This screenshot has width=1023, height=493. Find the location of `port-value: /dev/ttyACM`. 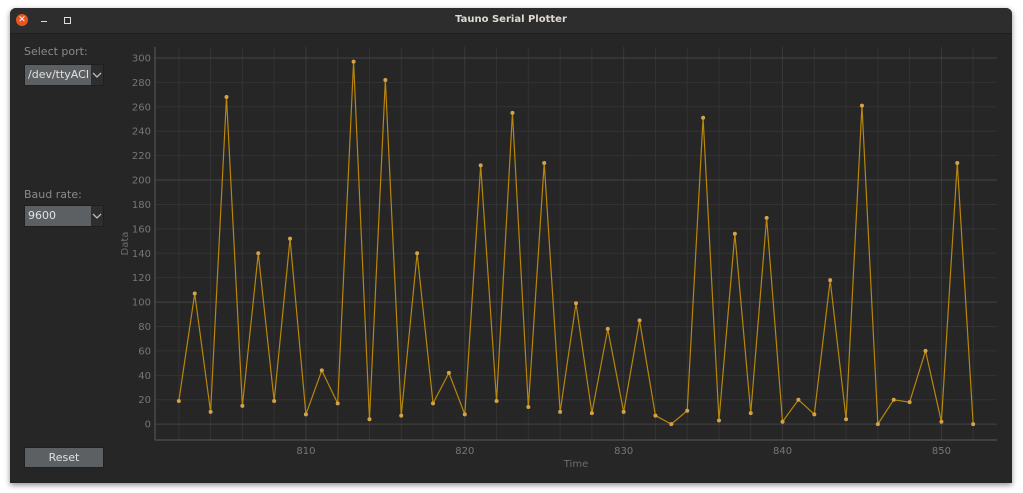

port-value: /dev/ttyACM is located at coordinates (58, 74).